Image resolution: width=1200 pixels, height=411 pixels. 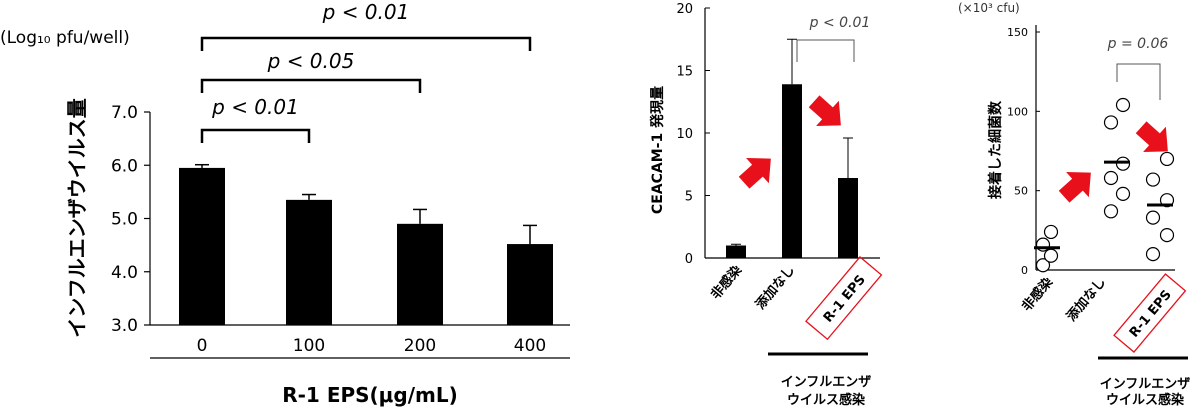 What do you see at coordinates (124, 166) in the screenshot?
I see `chart1-ytick-label: 6.0` at bounding box center [124, 166].